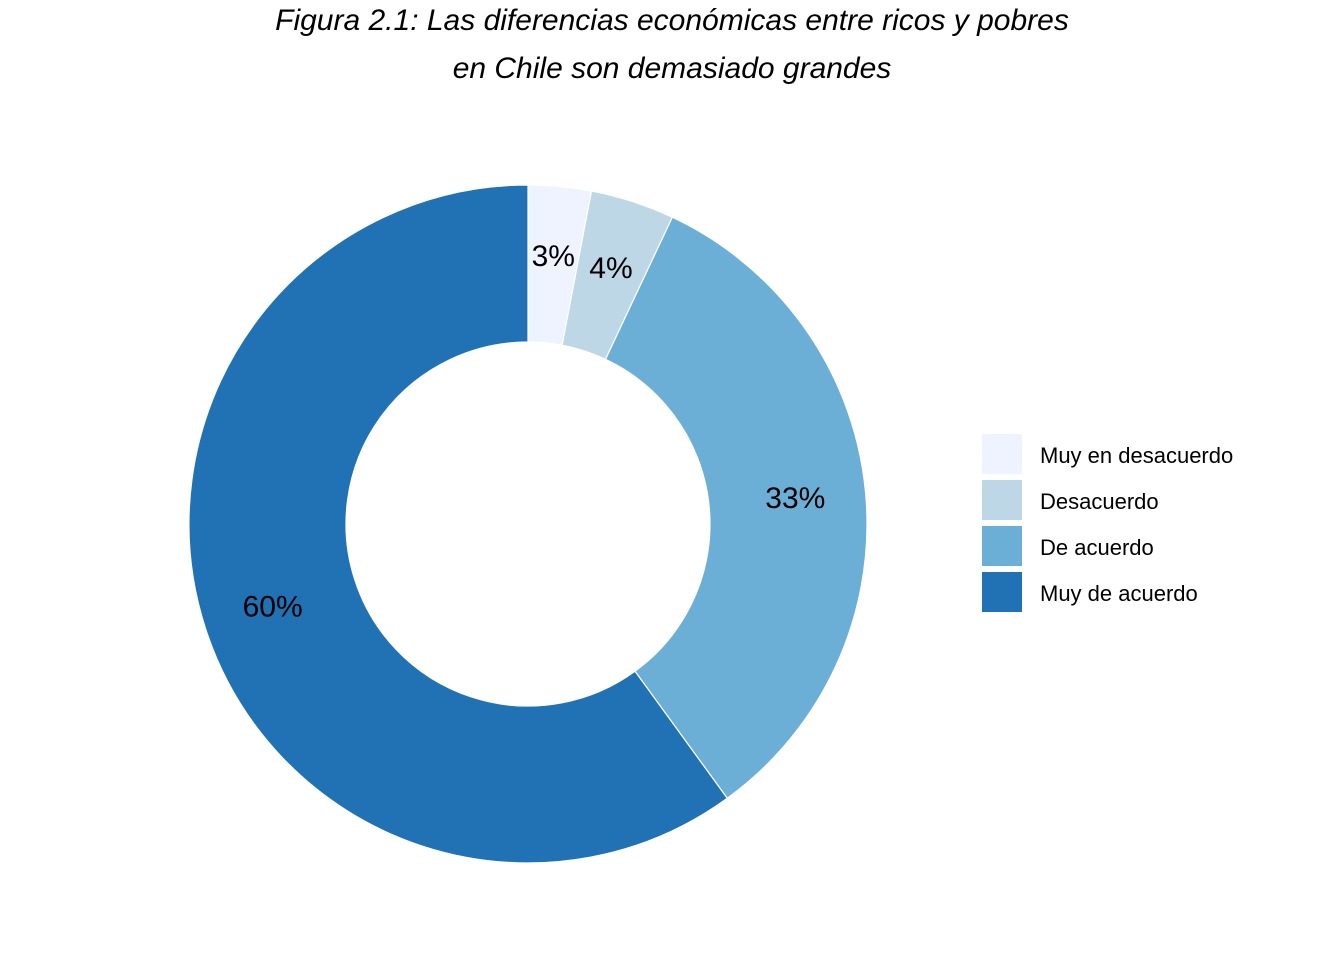 The image size is (1344, 960). What do you see at coordinates (736, 508) in the screenshot?
I see `donut-slice-de-acuerdo` at bounding box center [736, 508].